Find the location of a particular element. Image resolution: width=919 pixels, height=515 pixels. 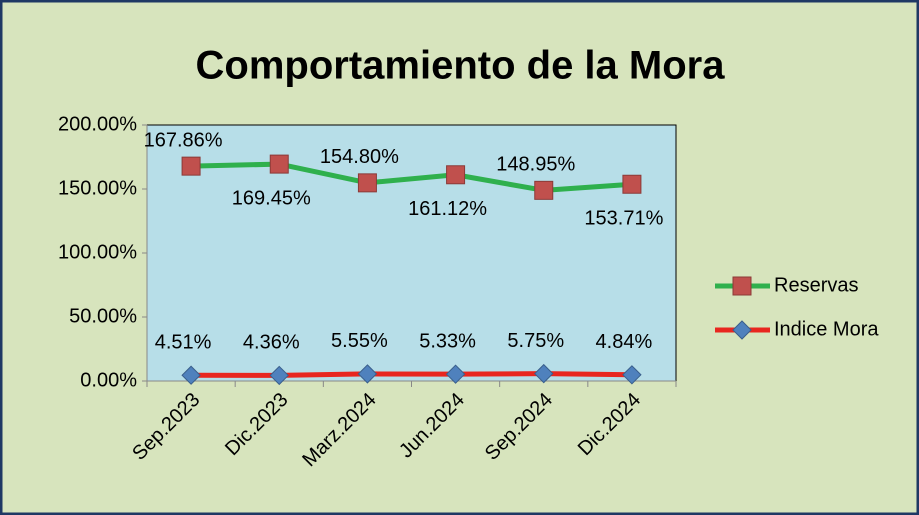

legend-label: Indice Mora is located at coordinates (826, 329).